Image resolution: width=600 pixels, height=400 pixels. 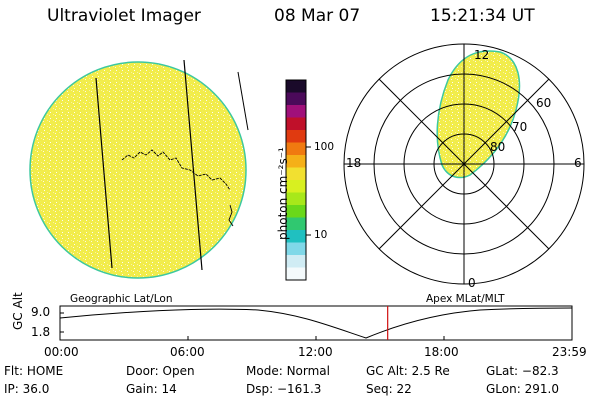 I want to click on mlat-label-80: 80, so click(x=498, y=147).